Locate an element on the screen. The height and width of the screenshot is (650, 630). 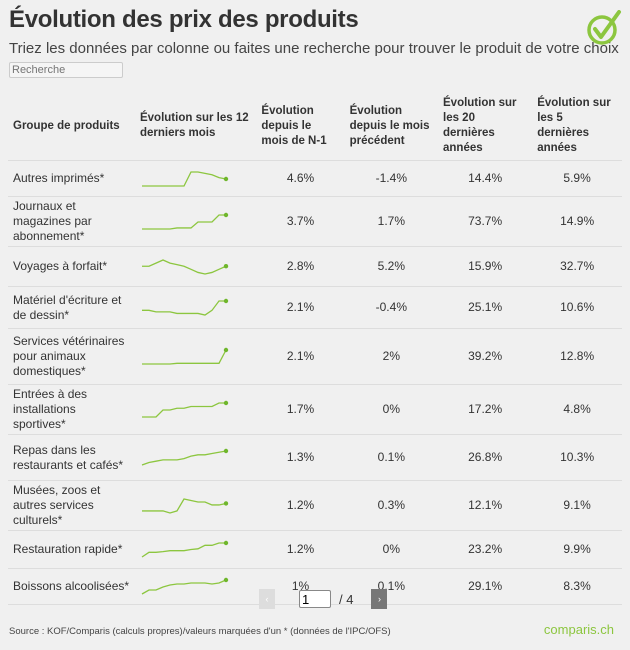
page-number-input is located at coordinates (315, 599).